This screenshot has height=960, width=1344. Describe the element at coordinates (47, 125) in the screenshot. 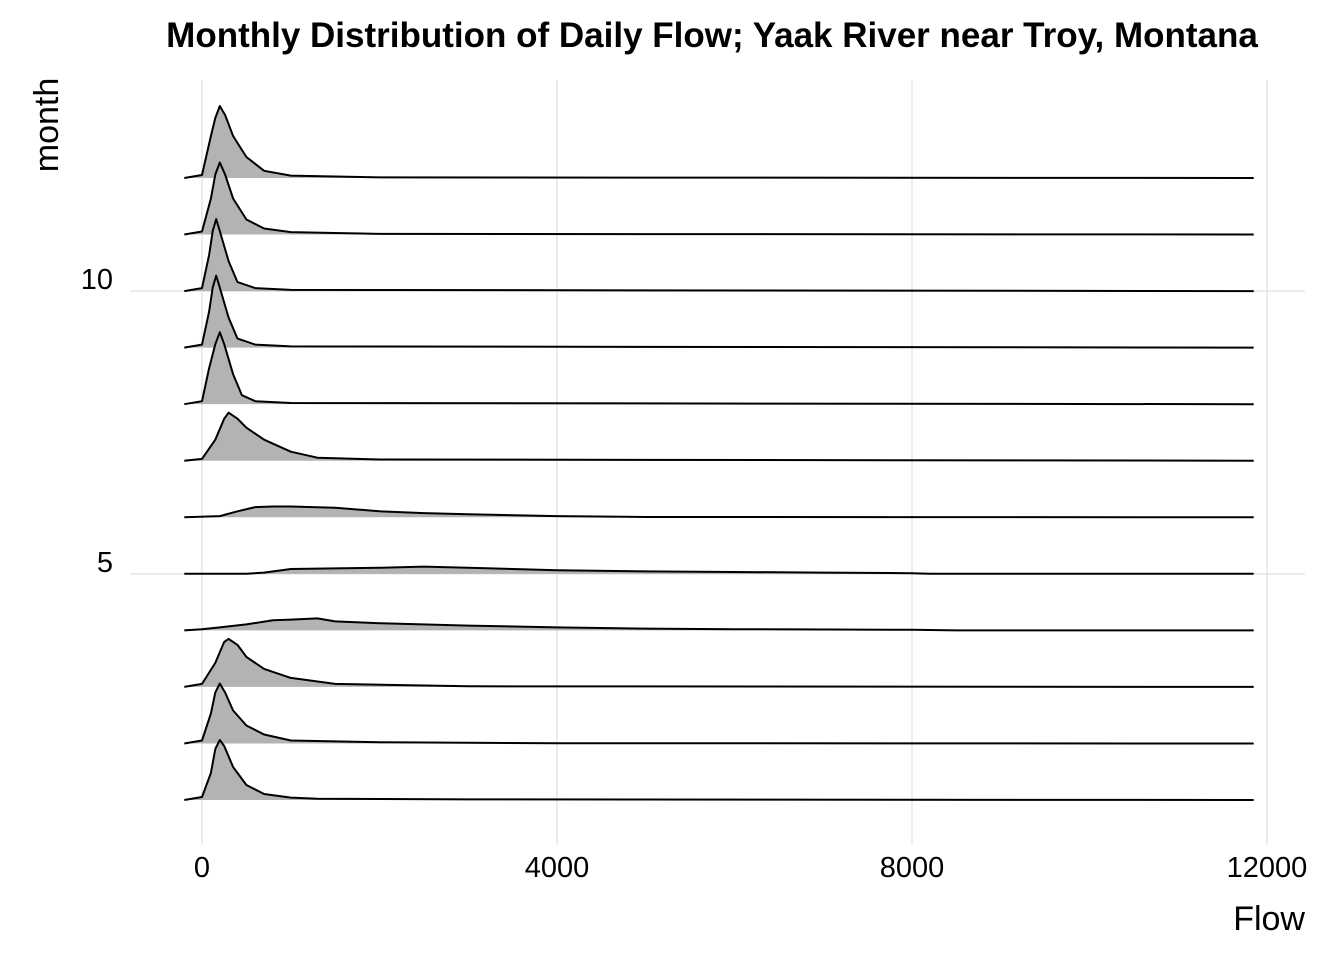

I see `y-axis-title: month` at that location.